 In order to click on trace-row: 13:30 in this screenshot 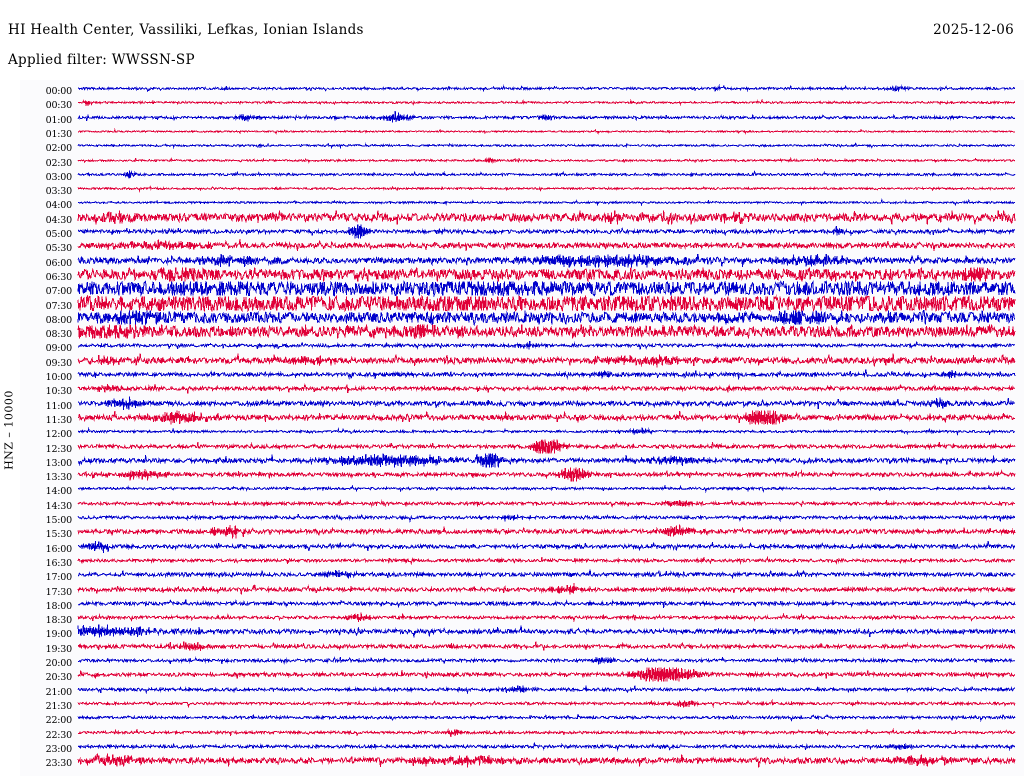, I will do `click(522, 477)`.